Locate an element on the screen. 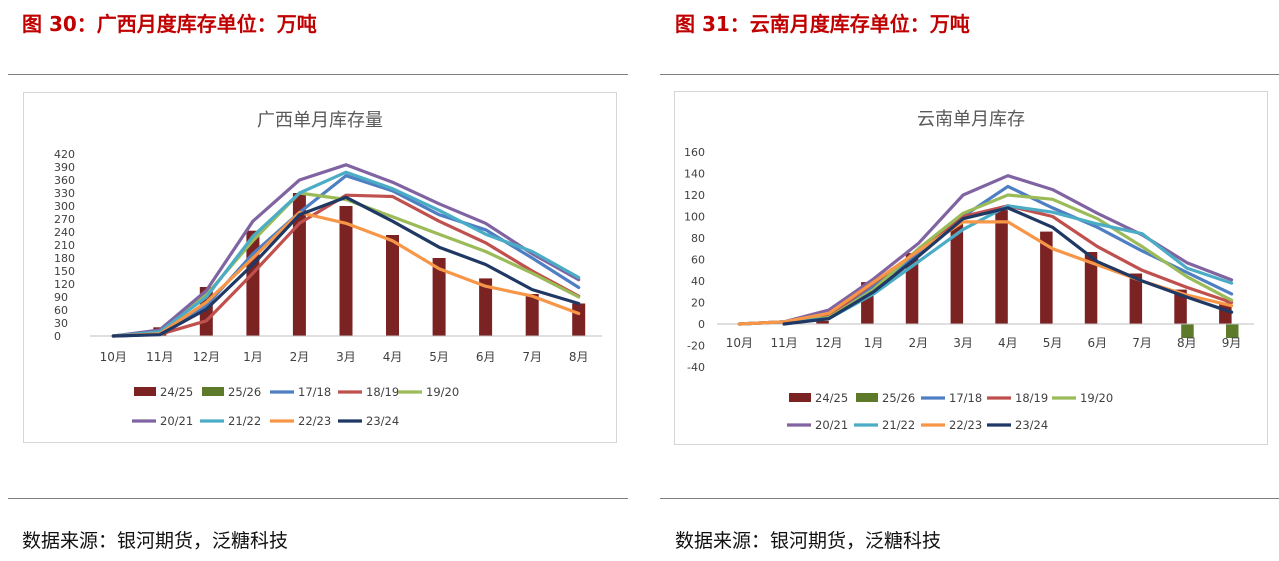  x-tick-label: 4月 is located at coordinates (1008, 343).